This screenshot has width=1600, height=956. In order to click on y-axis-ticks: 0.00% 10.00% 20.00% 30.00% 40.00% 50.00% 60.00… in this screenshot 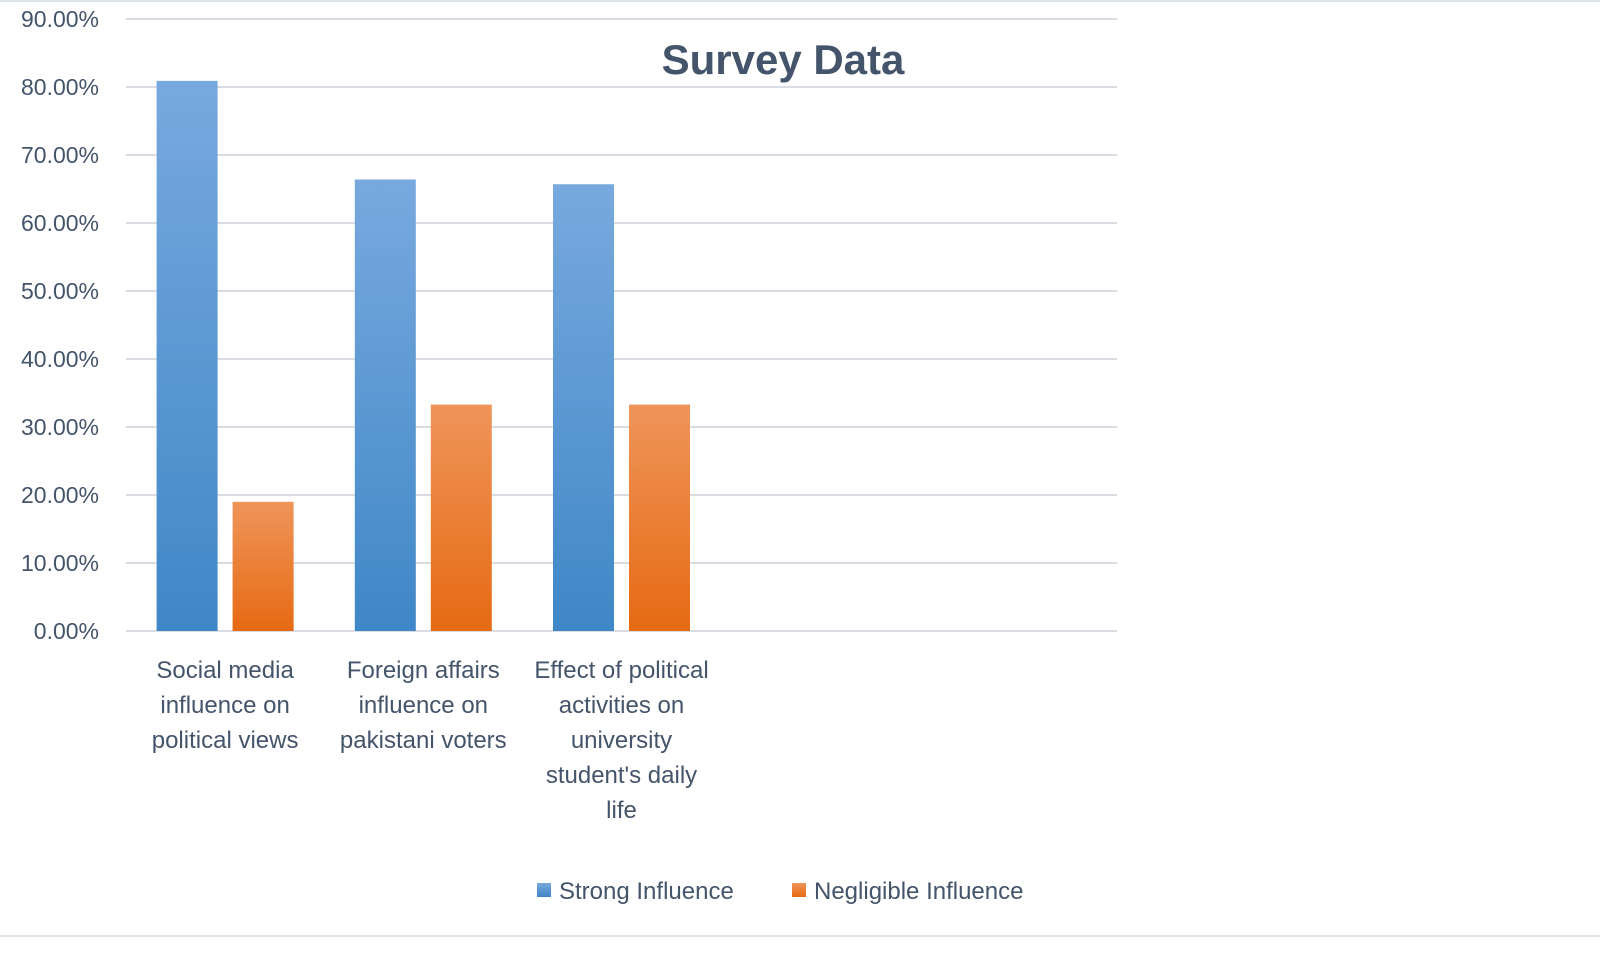, I will do `click(60, 325)`.